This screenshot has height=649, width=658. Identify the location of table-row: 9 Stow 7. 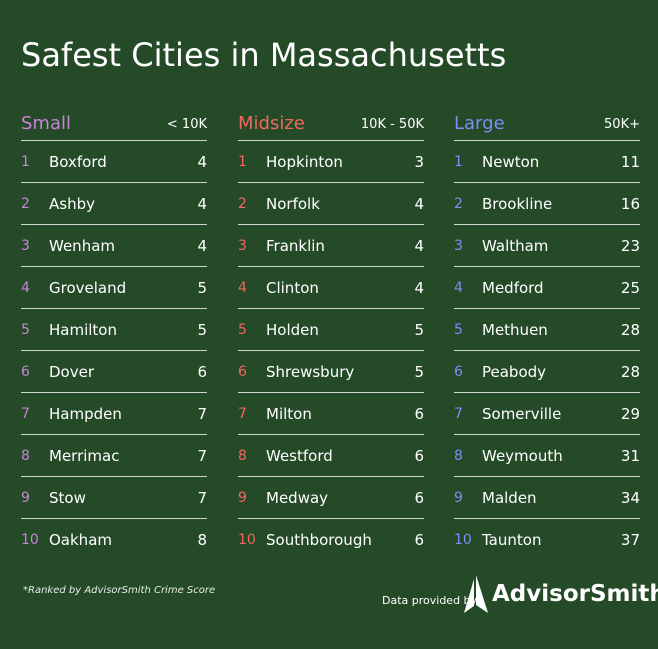
(114, 498).